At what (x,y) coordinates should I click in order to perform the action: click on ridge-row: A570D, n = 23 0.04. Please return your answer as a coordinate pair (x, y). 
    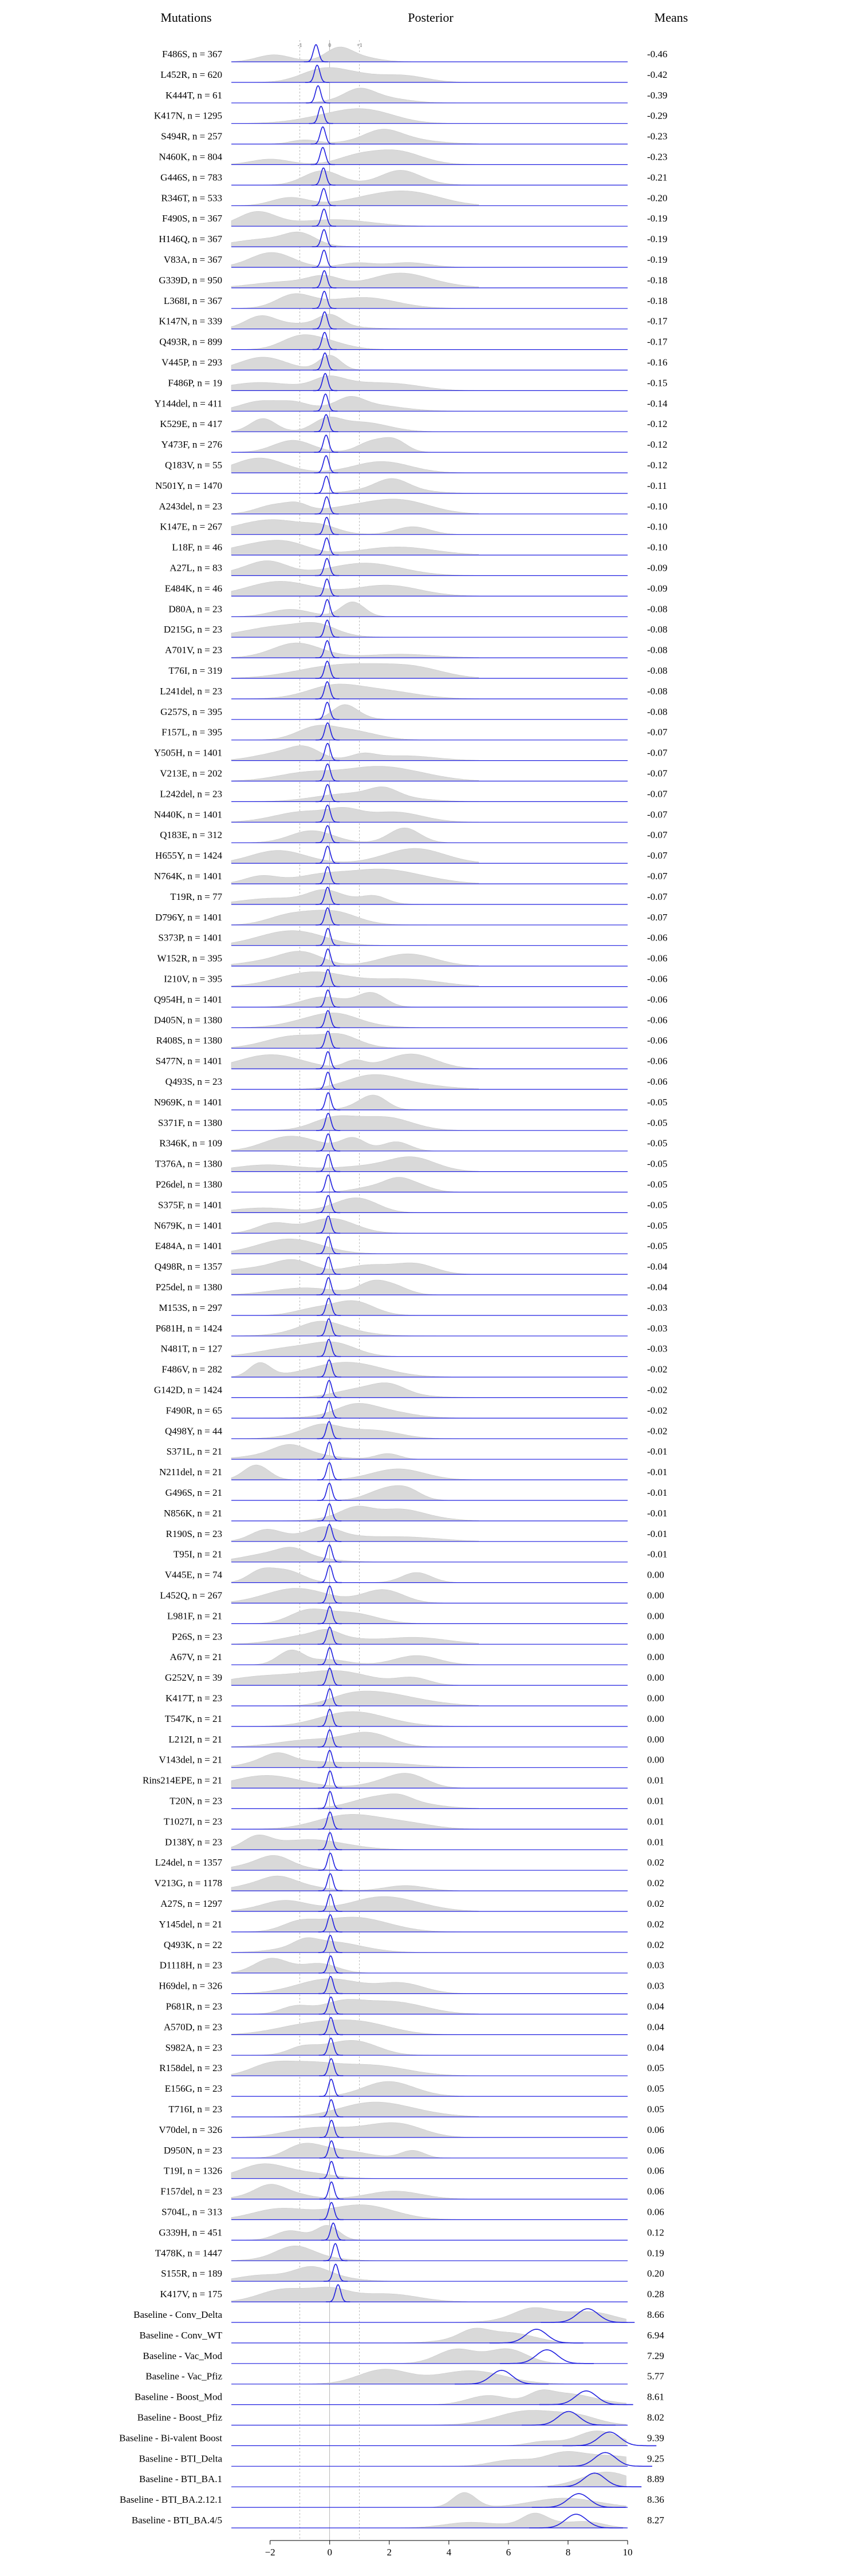
    Looking at the image, I should click on (414, 2026).